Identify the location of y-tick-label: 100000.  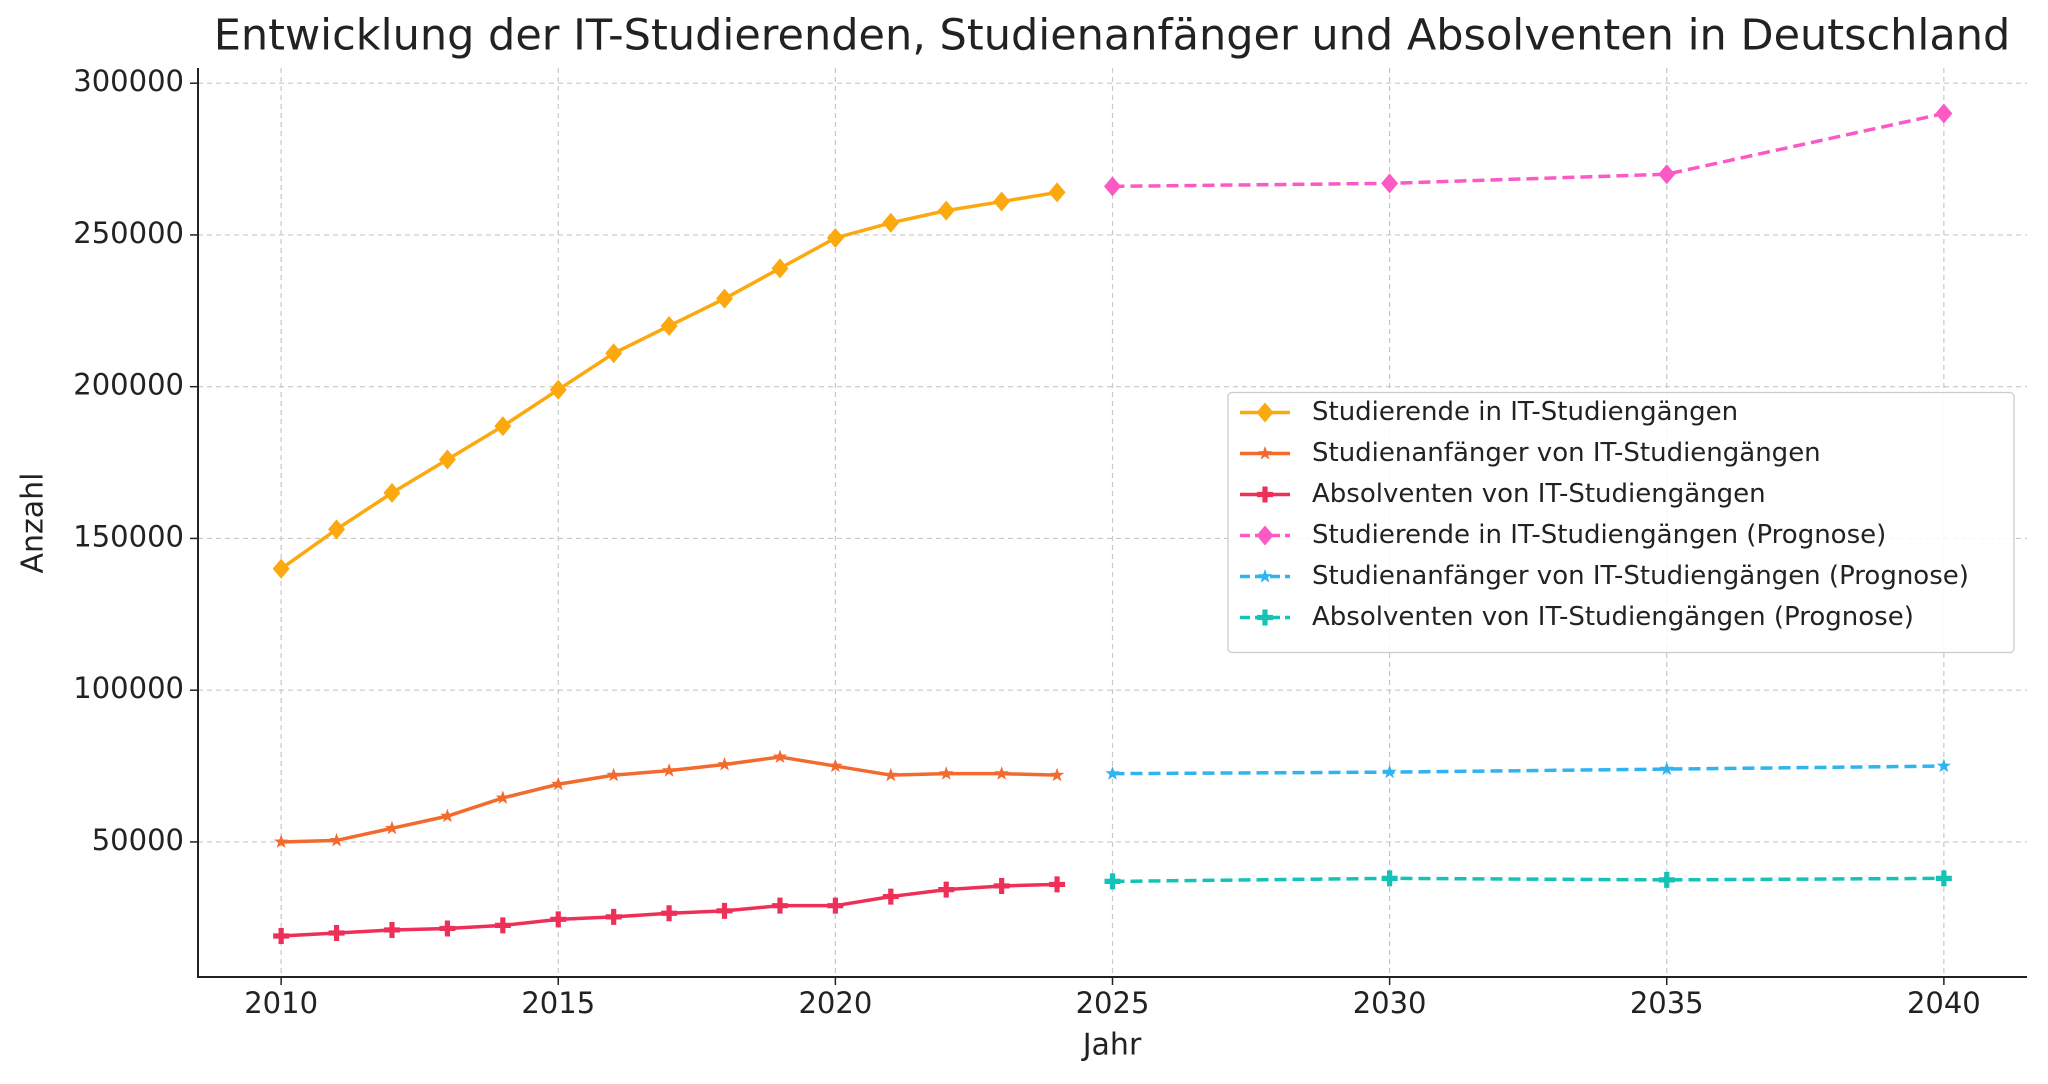
(128, 688).